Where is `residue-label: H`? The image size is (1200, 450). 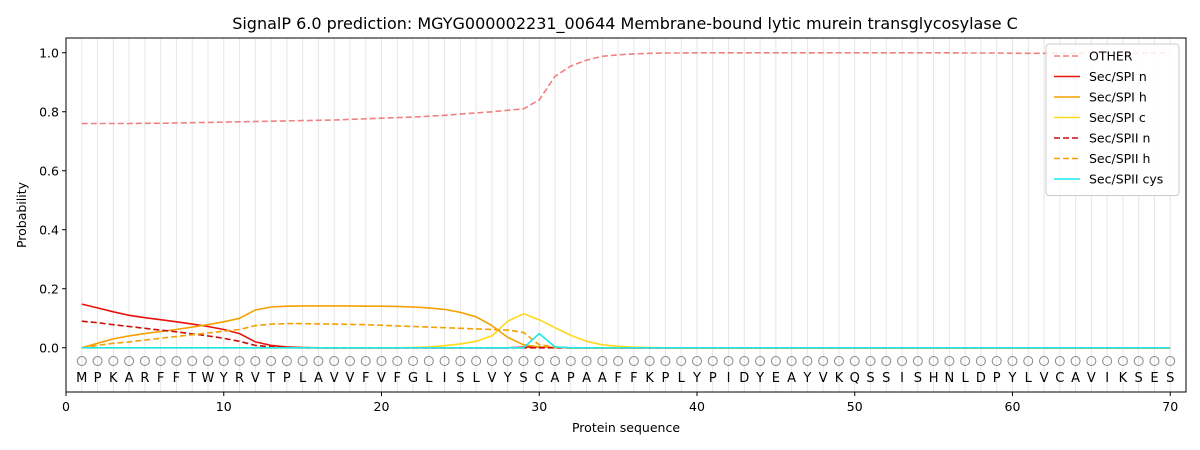 residue-label: H is located at coordinates (934, 378).